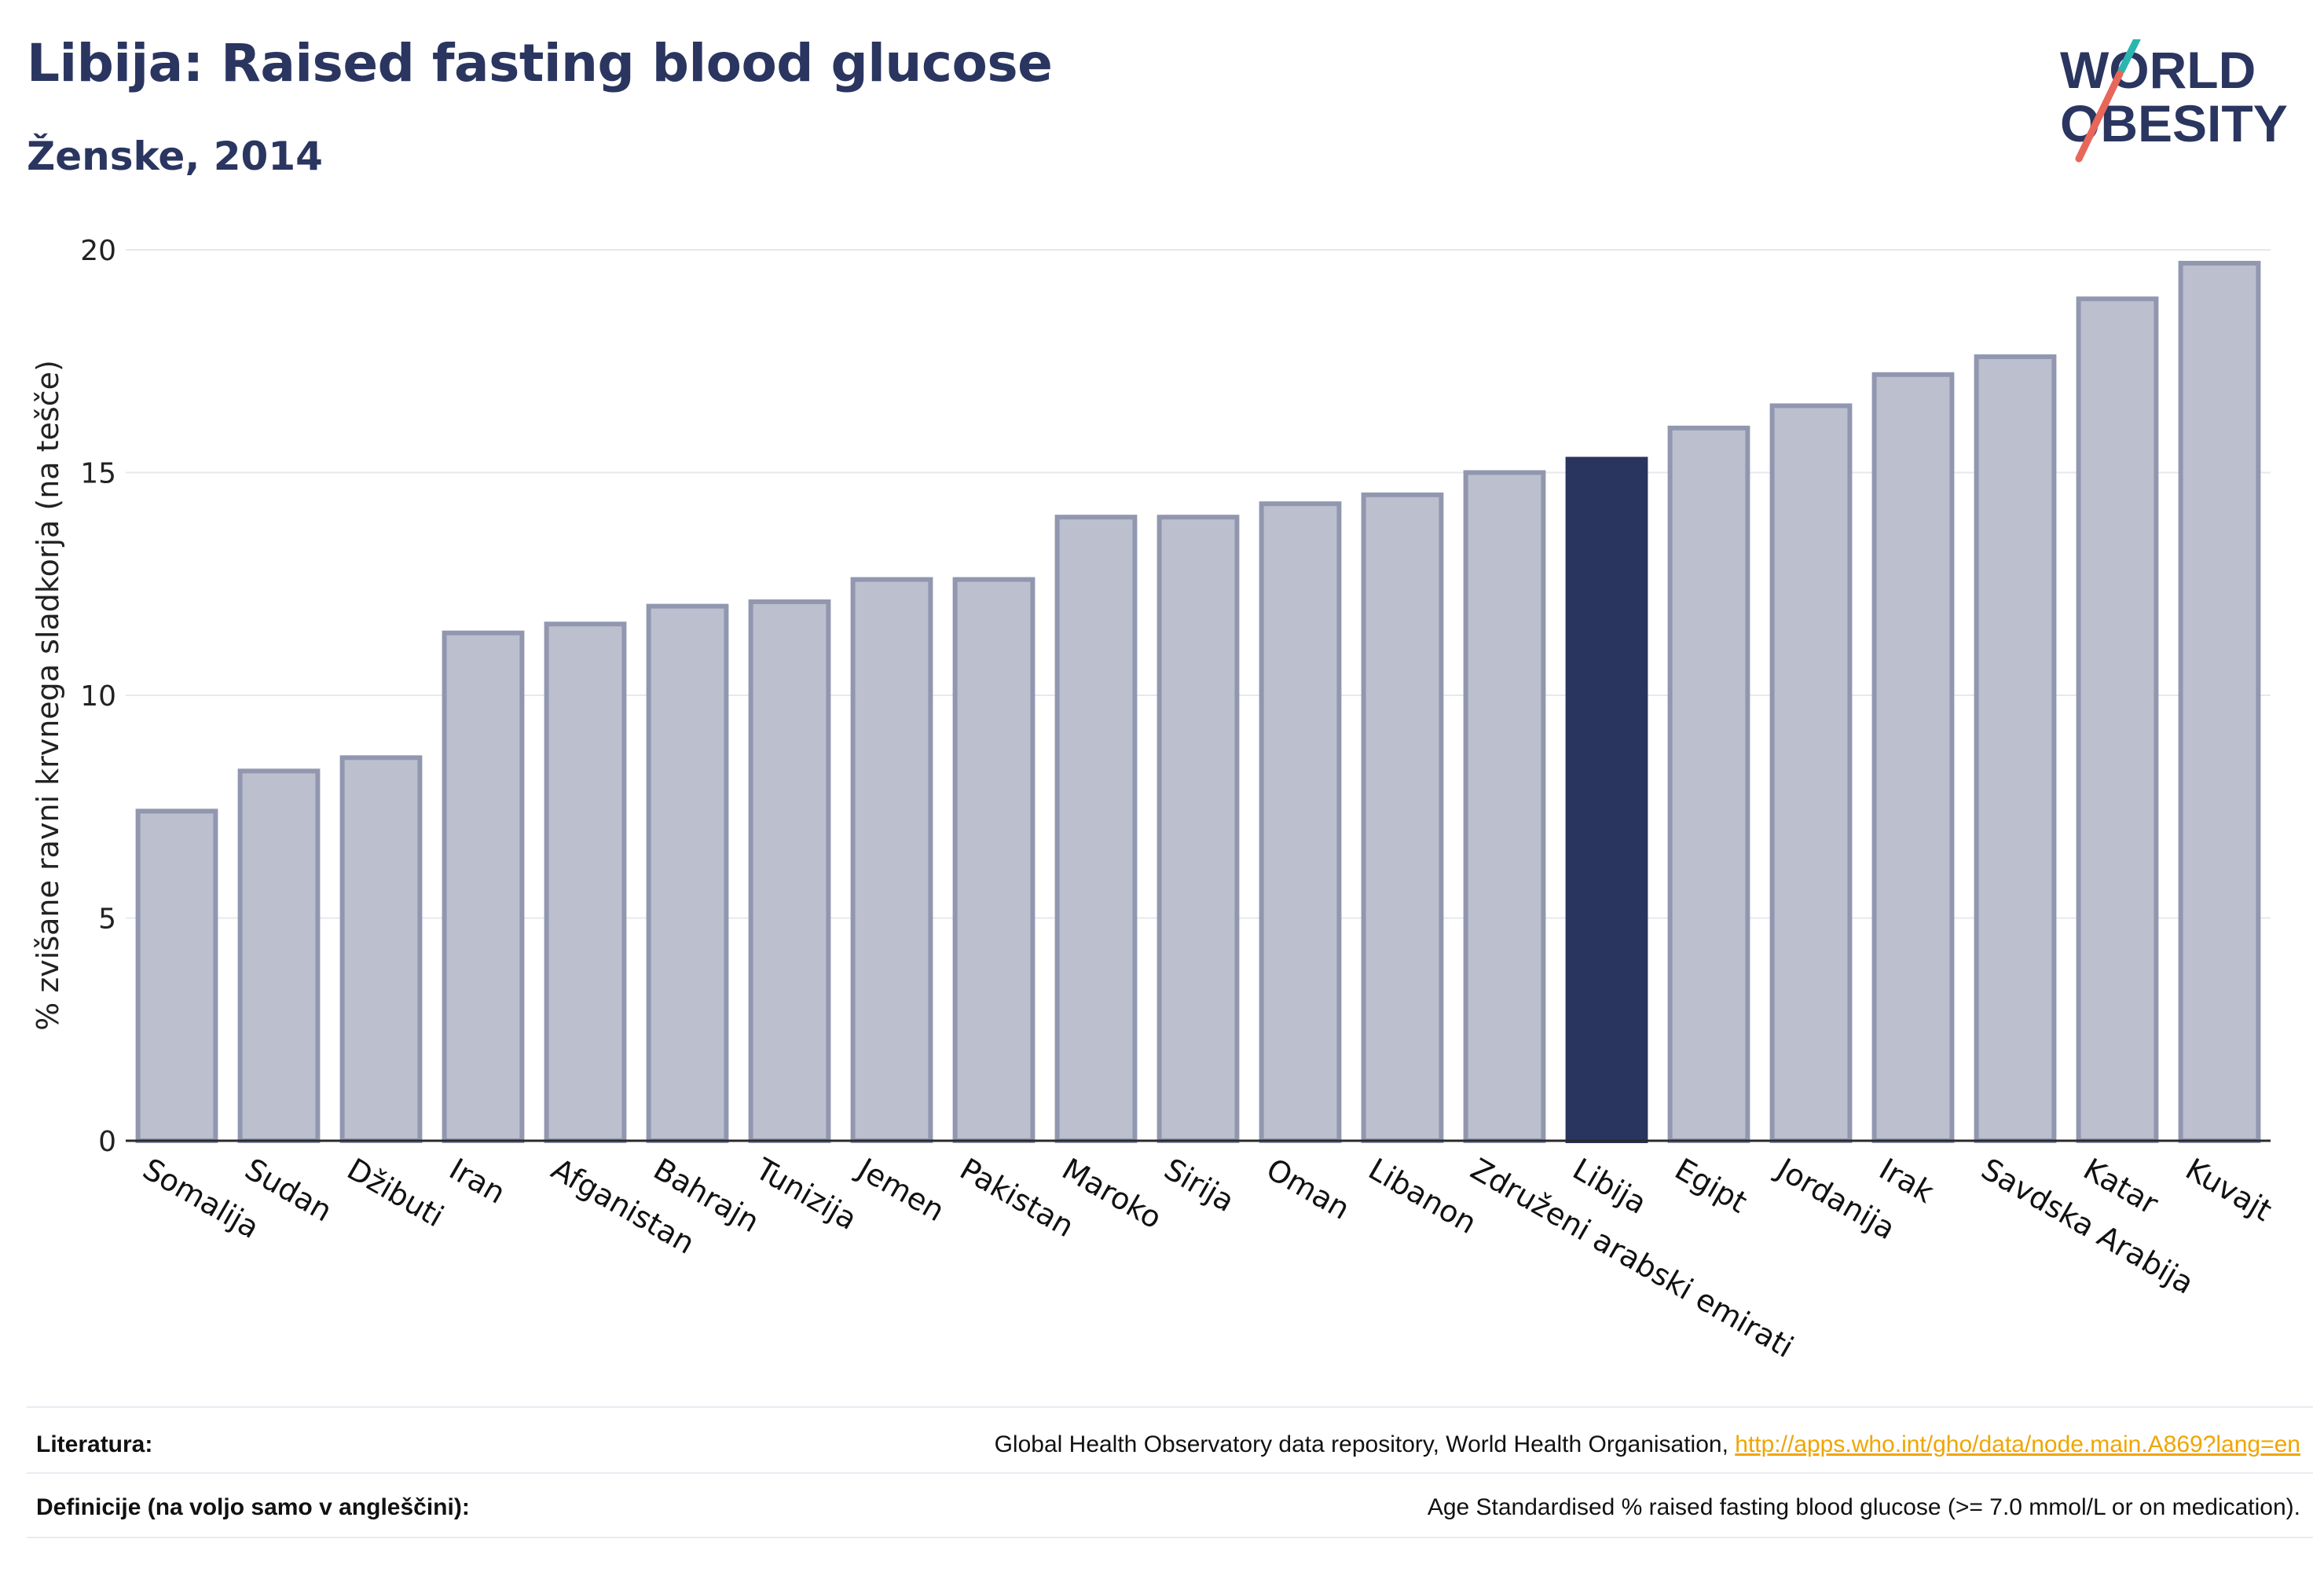  What do you see at coordinates (2174, 101) in the screenshot?
I see `world-obesity-logo: WORLD OBESITY` at bounding box center [2174, 101].